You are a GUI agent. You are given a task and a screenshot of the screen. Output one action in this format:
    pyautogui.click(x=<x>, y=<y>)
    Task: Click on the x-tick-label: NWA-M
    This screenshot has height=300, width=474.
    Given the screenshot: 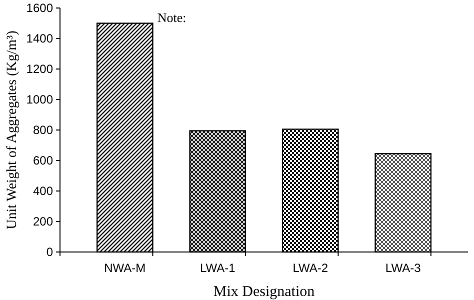 What is the action you would take?
    pyautogui.click(x=125, y=268)
    